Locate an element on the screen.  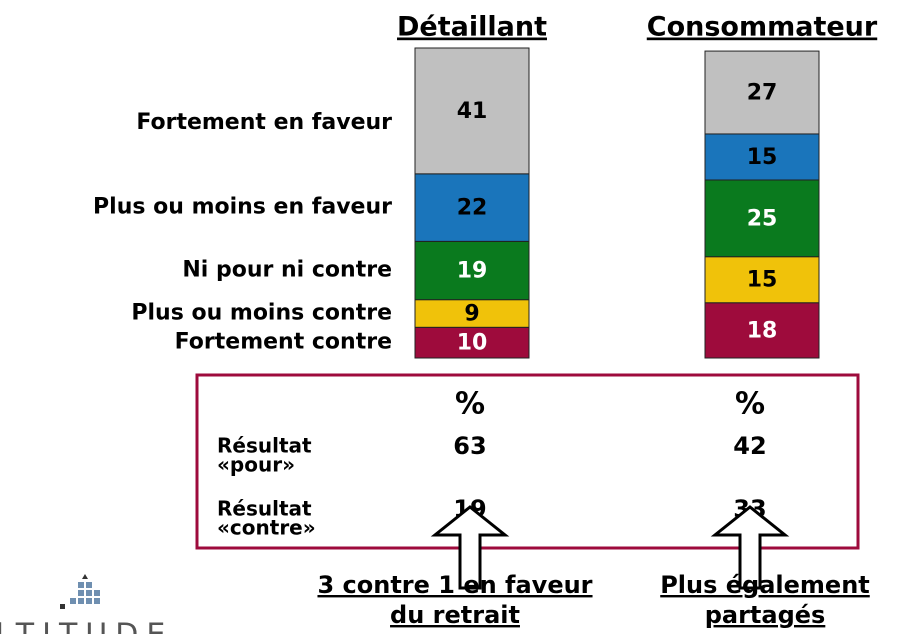
legend-label: Plus ou moins contre is located at coordinates (261, 312).